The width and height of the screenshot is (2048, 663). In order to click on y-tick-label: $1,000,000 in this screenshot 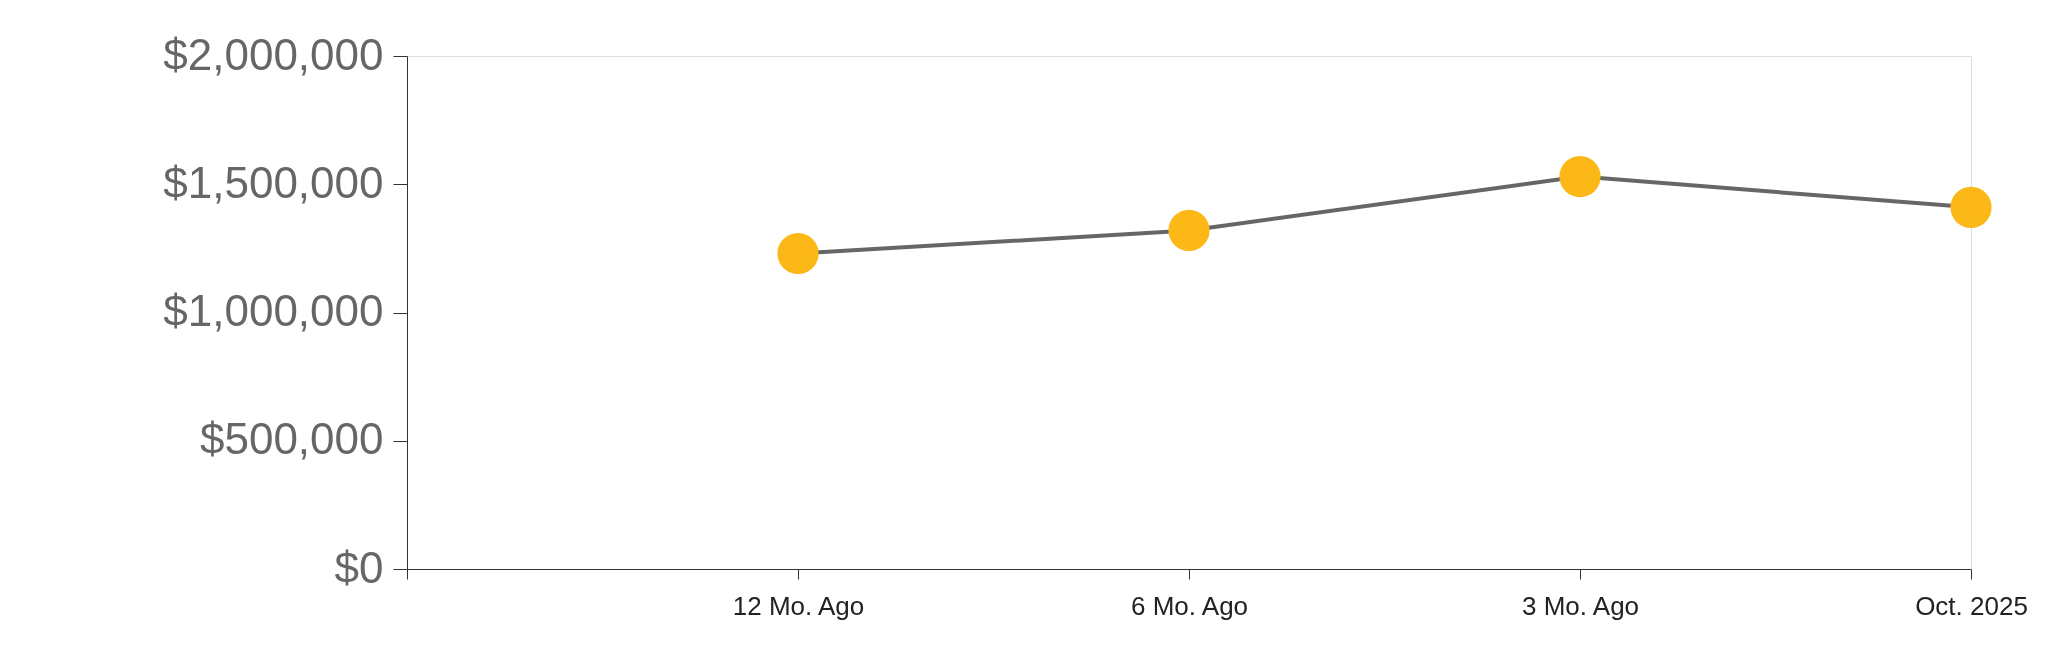, I will do `click(273, 310)`.